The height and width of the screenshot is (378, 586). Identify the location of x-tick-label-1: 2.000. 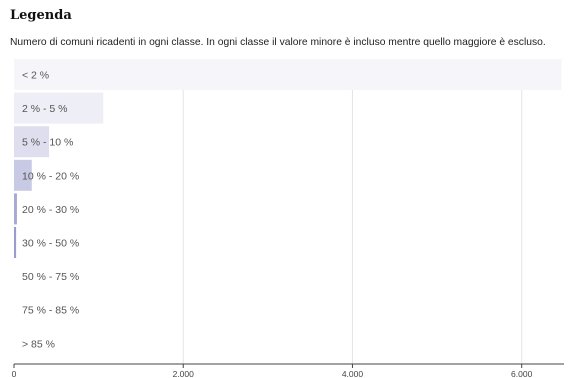
(184, 373).